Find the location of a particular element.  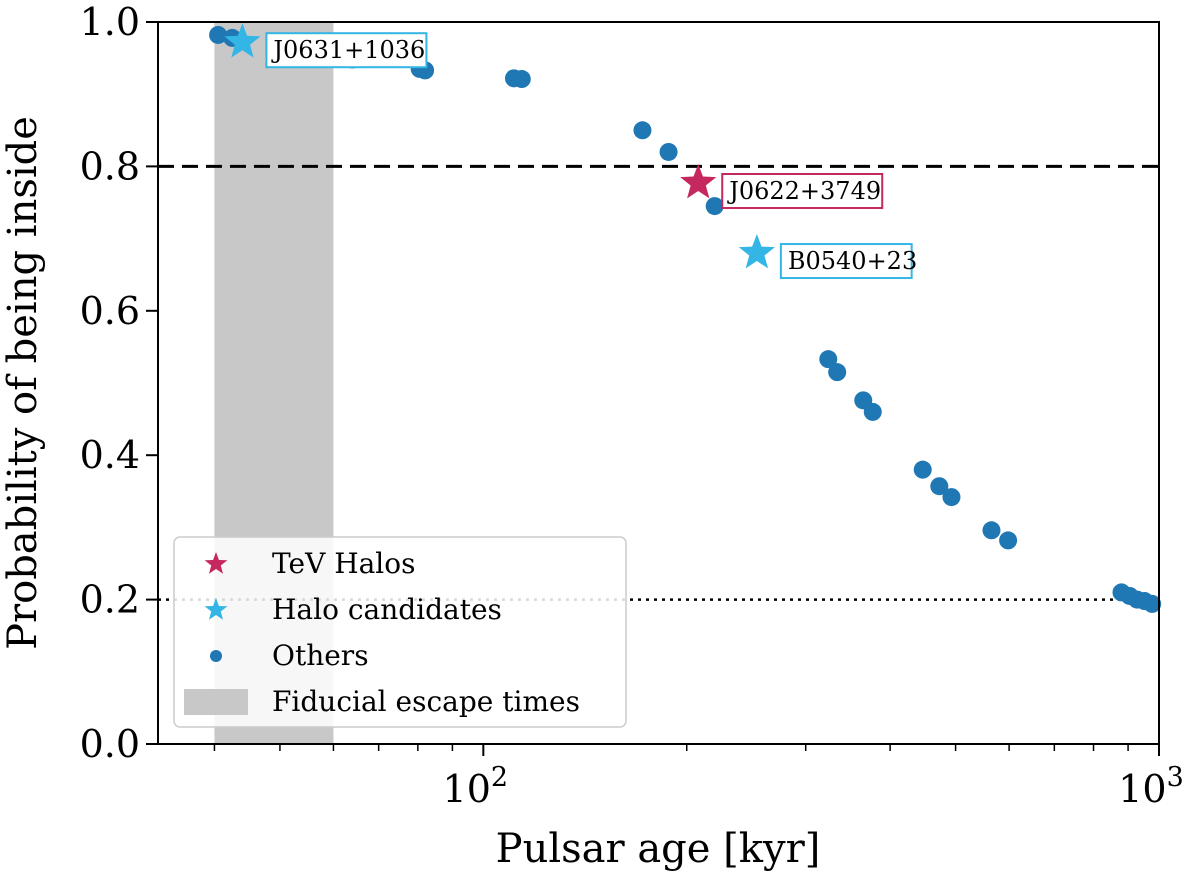

minor-ticks-layer is located at coordinates (671, 747).